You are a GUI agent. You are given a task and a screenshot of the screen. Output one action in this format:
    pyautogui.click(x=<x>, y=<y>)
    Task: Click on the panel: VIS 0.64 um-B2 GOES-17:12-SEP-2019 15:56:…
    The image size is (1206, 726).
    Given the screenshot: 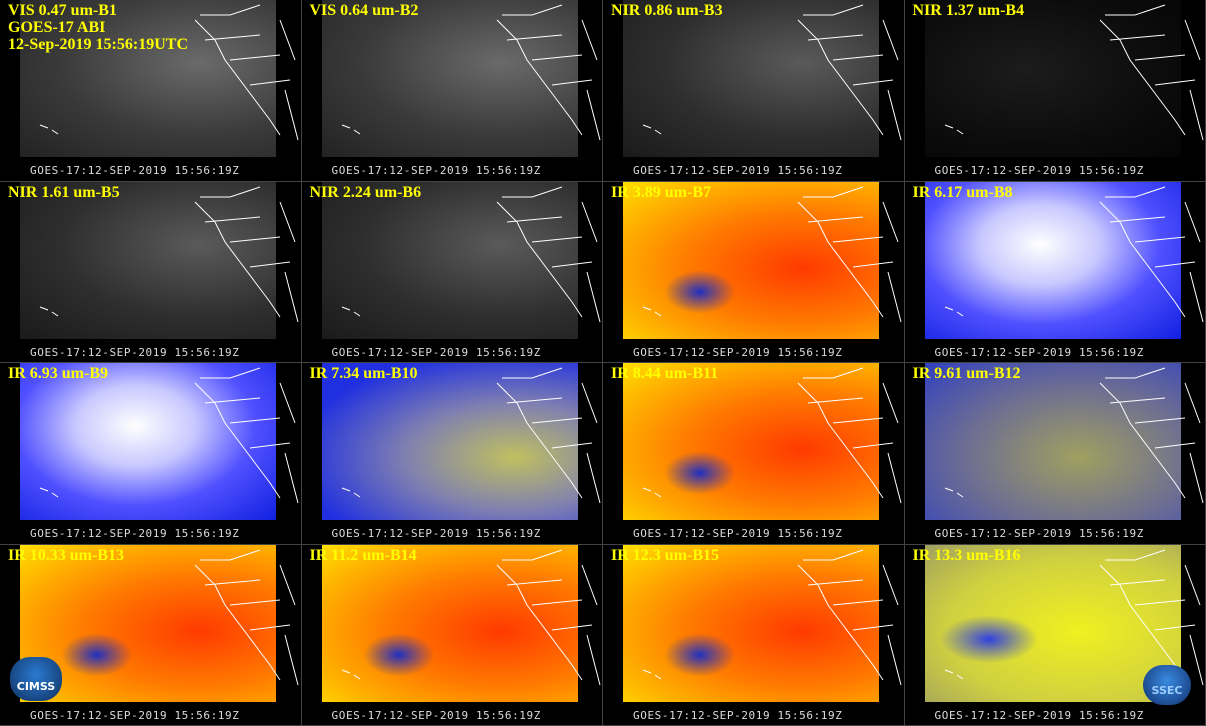 What is the action you would take?
    pyautogui.click(x=452, y=91)
    